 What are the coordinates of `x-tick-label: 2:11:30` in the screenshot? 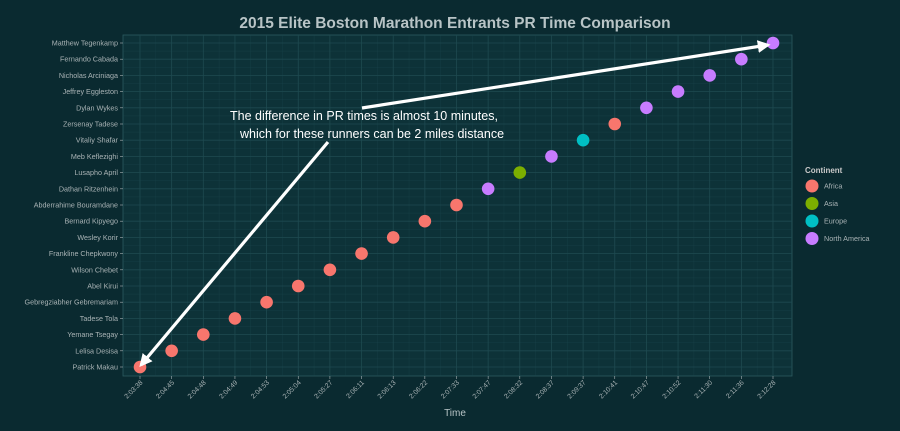 It's located at (703, 389).